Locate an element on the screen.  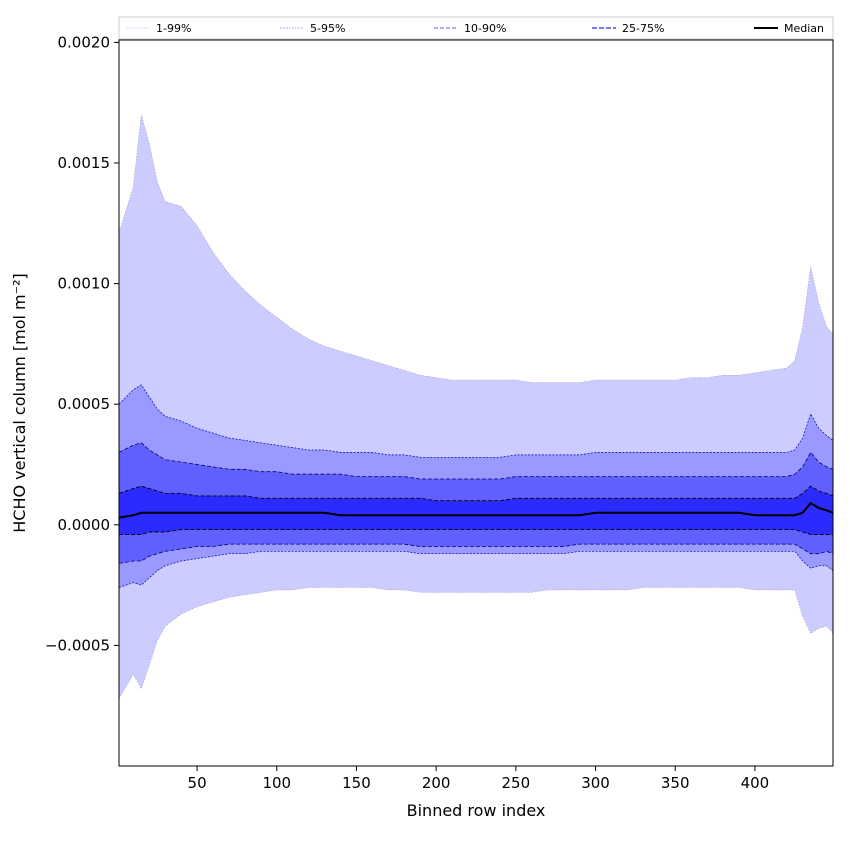
band-1-99%-lower-line is located at coordinates (476, 643).